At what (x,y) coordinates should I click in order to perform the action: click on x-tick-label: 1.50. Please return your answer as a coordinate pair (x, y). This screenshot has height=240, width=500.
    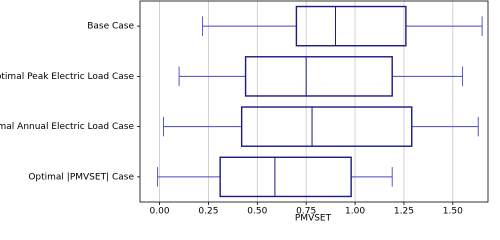
    Looking at the image, I should click on (453, 212).